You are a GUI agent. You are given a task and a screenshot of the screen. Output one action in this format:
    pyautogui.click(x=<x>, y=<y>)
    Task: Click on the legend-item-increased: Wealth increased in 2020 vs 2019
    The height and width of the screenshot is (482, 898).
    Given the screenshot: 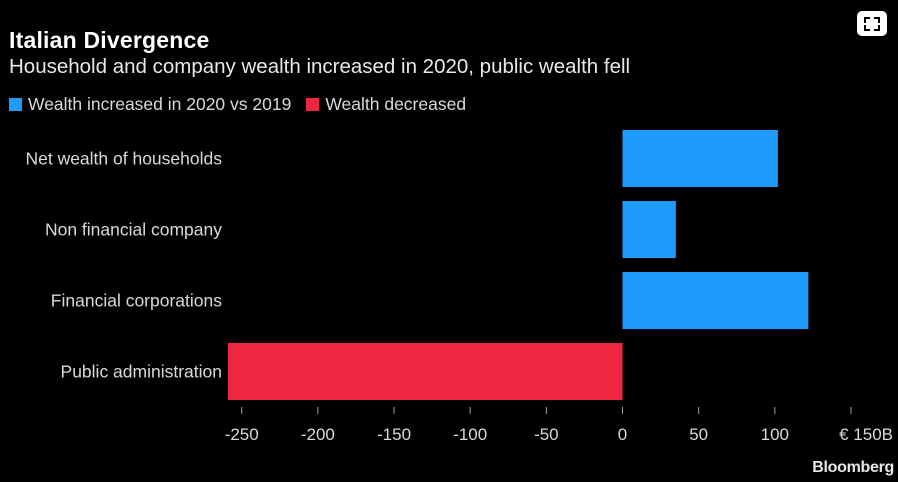 What is the action you would take?
    pyautogui.click(x=150, y=104)
    